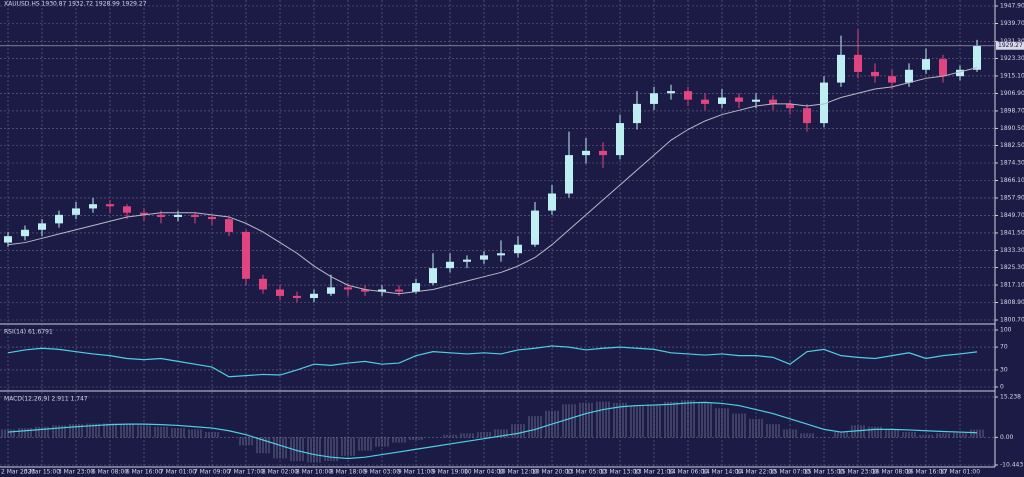 This screenshot has height=477, width=1024. Describe the element at coordinates (1012, 302) in the screenshot. I see `y-tick-label: 1808.90` at that location.